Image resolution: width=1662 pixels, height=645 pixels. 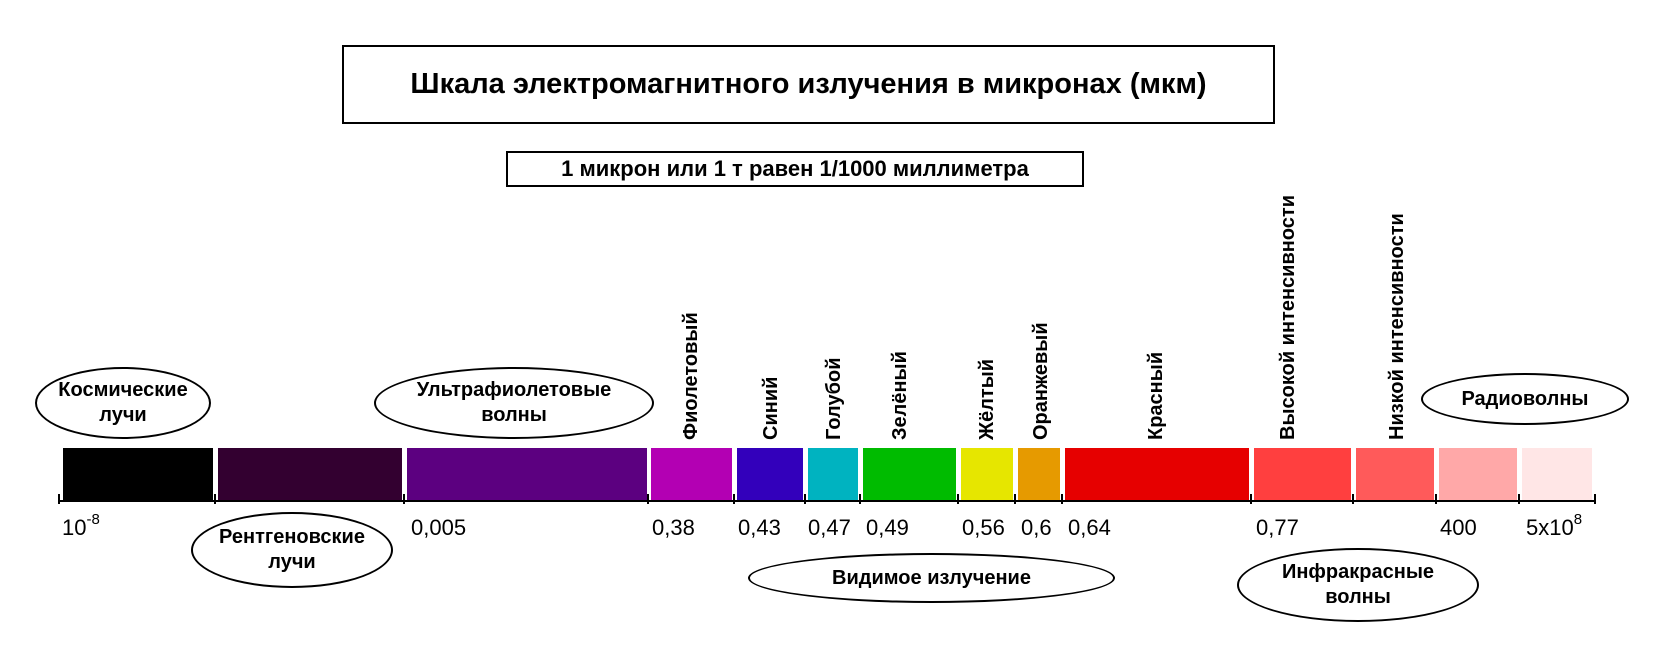 I want to click on scale-value-5e8: 5x10⁸, so click(x=1554, y=525).